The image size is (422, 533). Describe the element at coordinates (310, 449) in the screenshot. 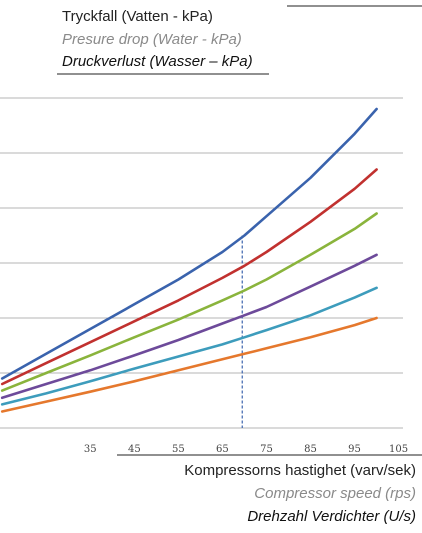

I see `x-tick-label: 85` at that location.